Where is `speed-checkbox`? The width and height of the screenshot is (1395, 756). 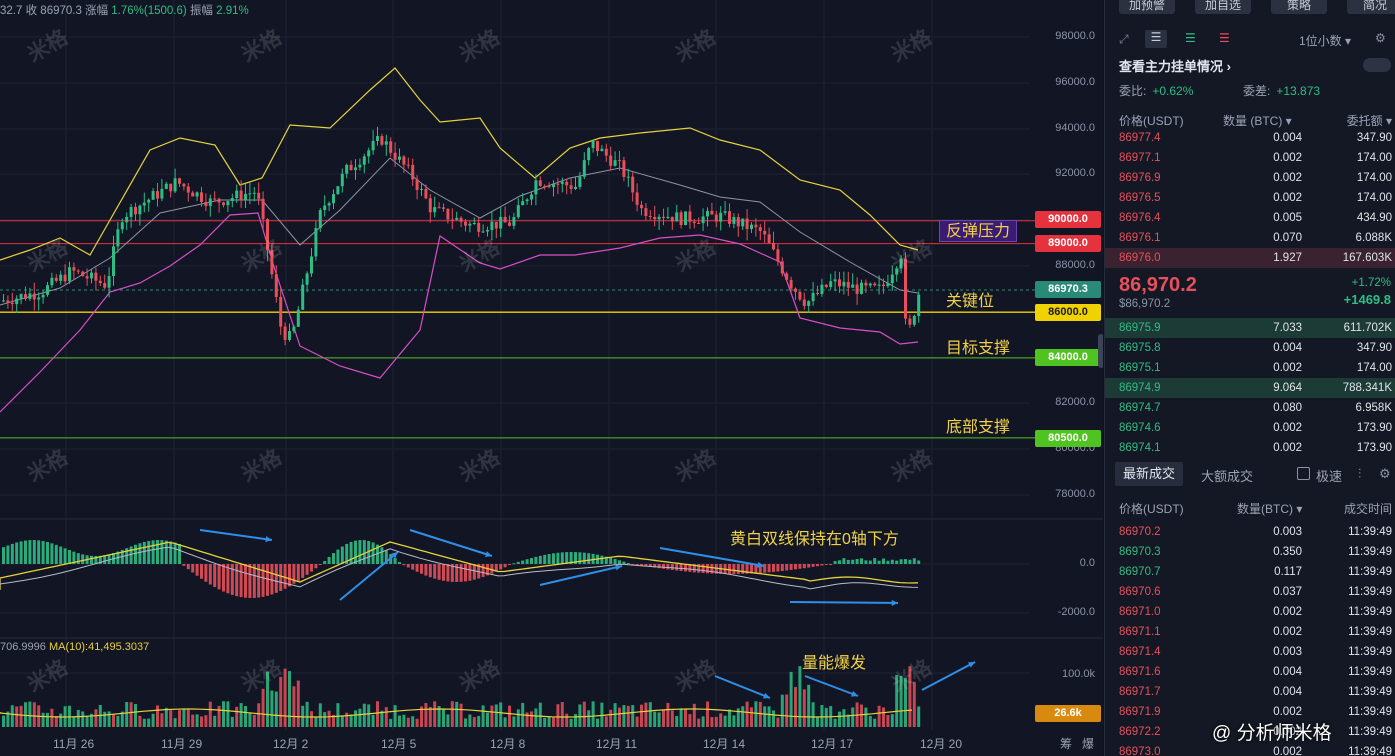
speed-checkbox is located at coordinates (1303, 473).